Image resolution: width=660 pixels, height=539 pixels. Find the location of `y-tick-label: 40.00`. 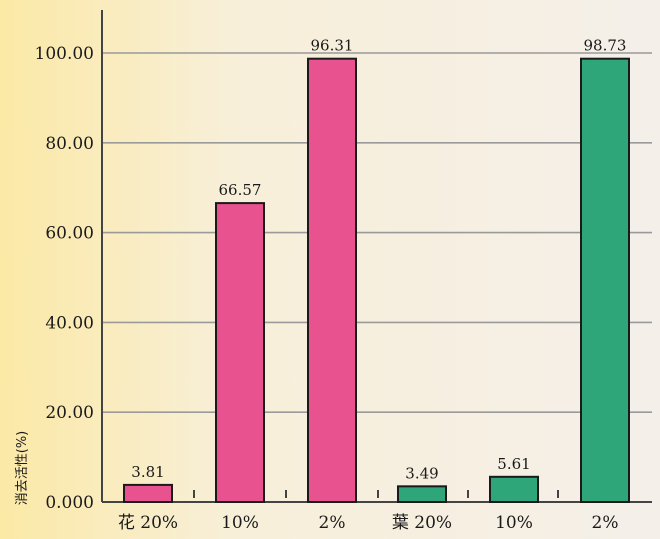

y-tick-label: 40.00 is located at coordinates (69, 323).